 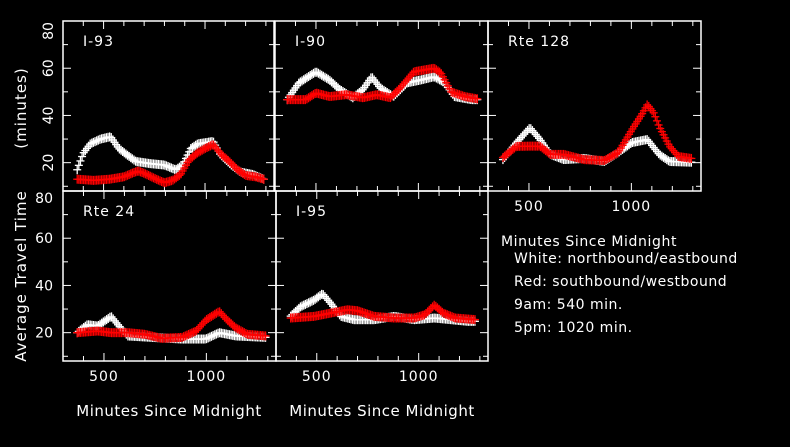 I want to click on panel-i-95: I-95 500 1000, so click(x=382, y=287).